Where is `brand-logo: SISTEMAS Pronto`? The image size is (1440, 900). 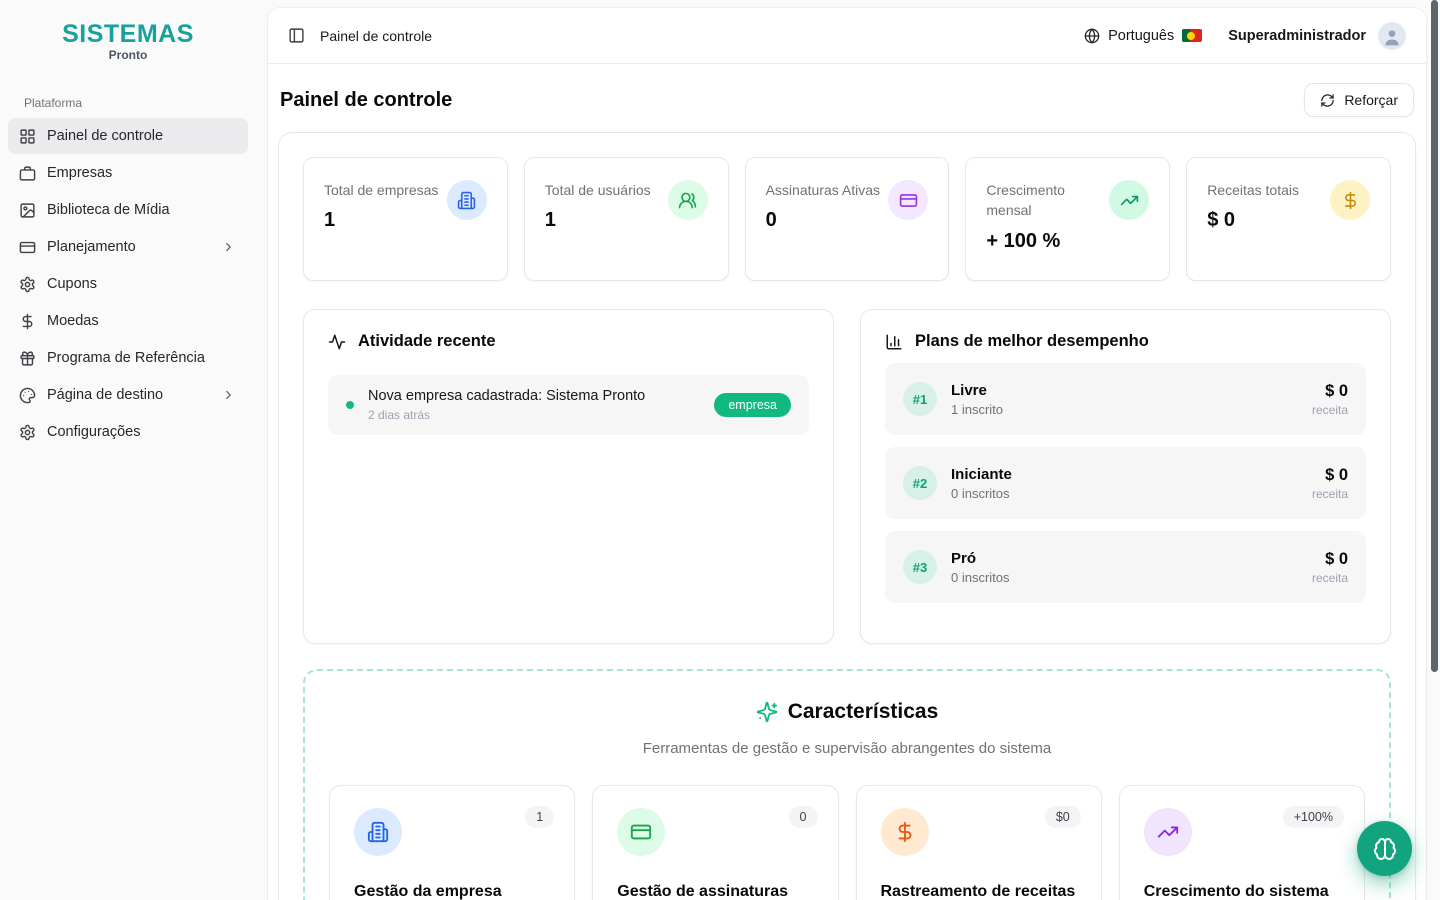
brand-logo: SISTEMAS Pronto is located at coordinates (128, 41).